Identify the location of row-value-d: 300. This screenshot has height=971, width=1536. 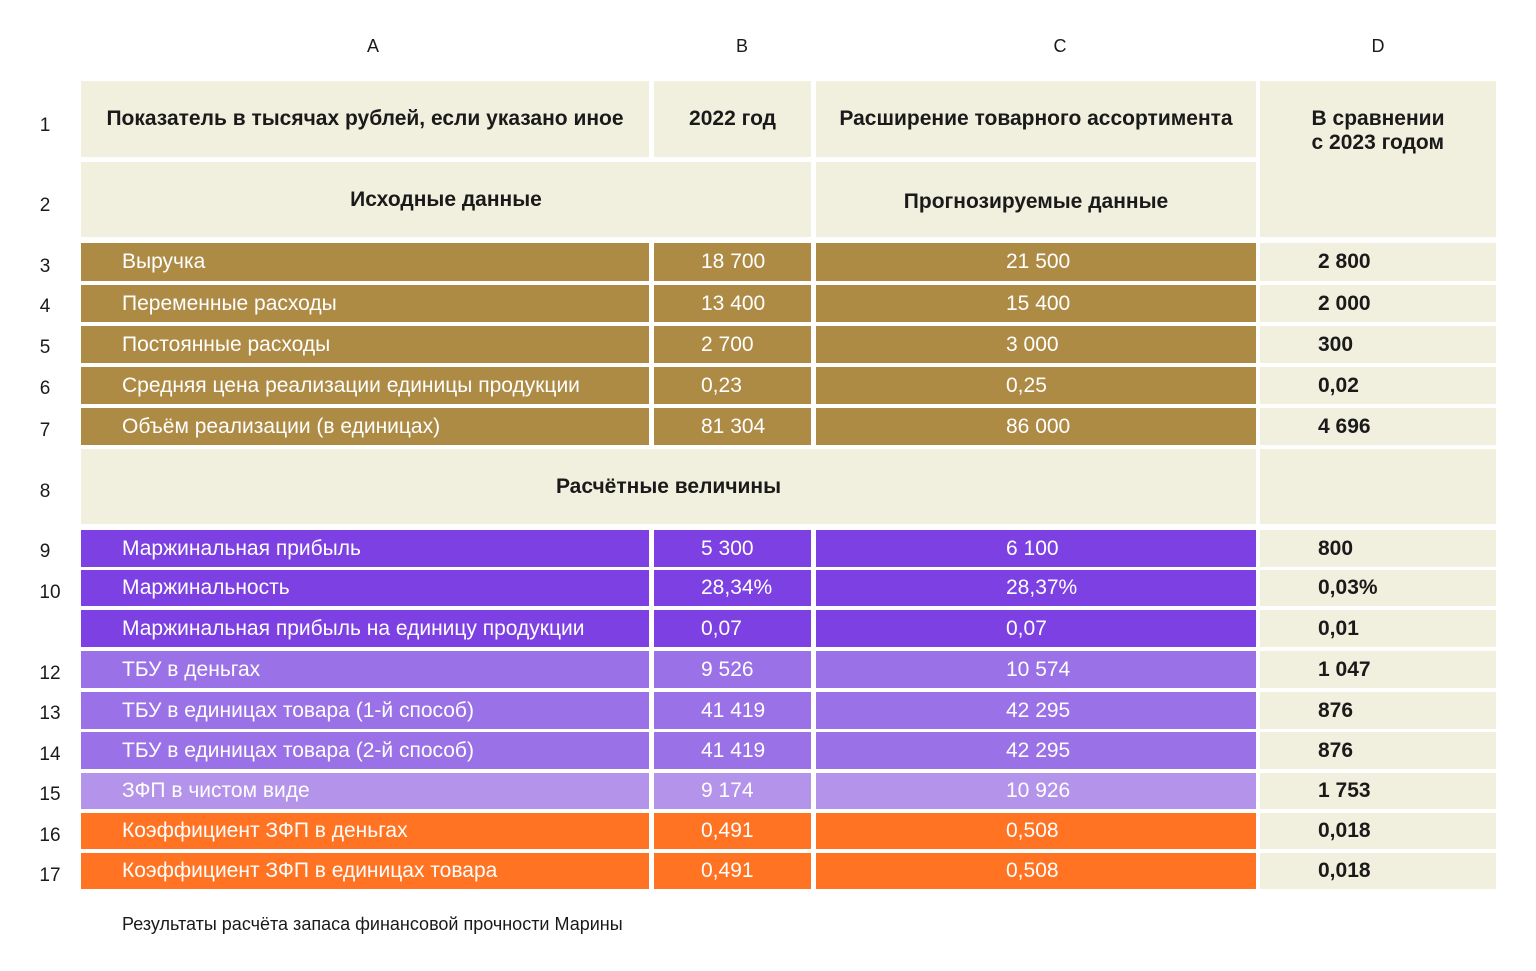
(1378, 344).